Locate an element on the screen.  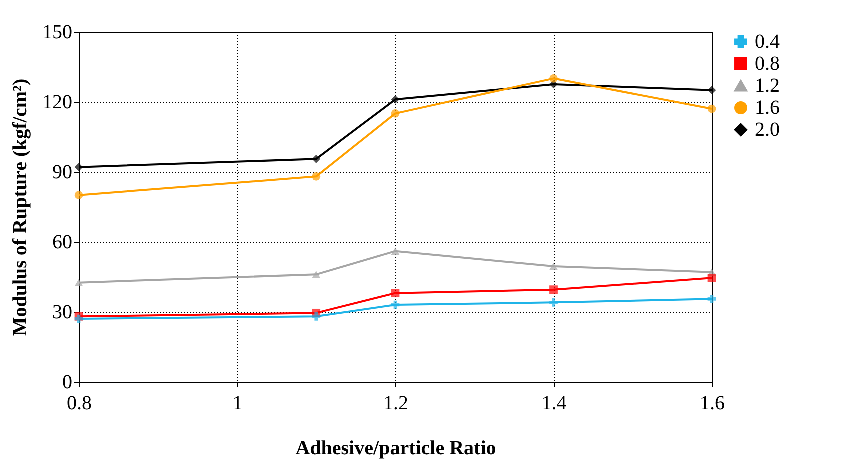
legend-label: 1.2 is located at coordinates (767, 86).